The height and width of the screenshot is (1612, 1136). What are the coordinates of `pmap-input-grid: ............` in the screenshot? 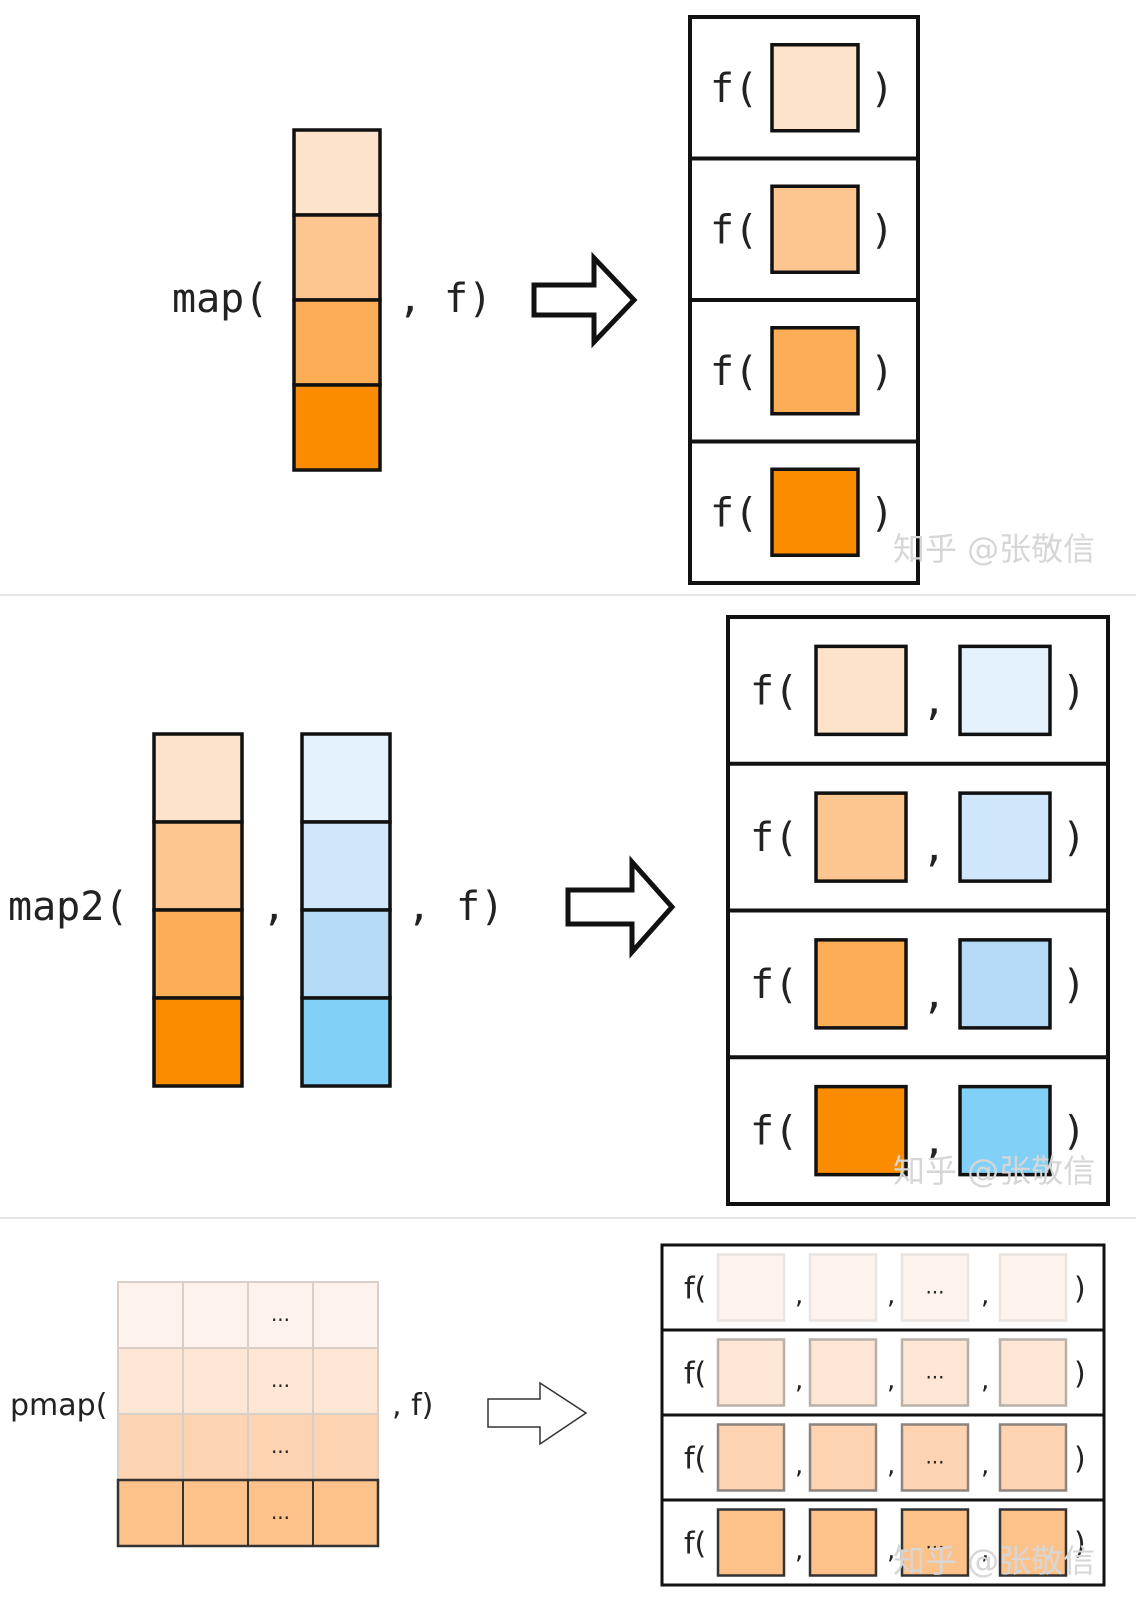 It's located at (248, 1414).